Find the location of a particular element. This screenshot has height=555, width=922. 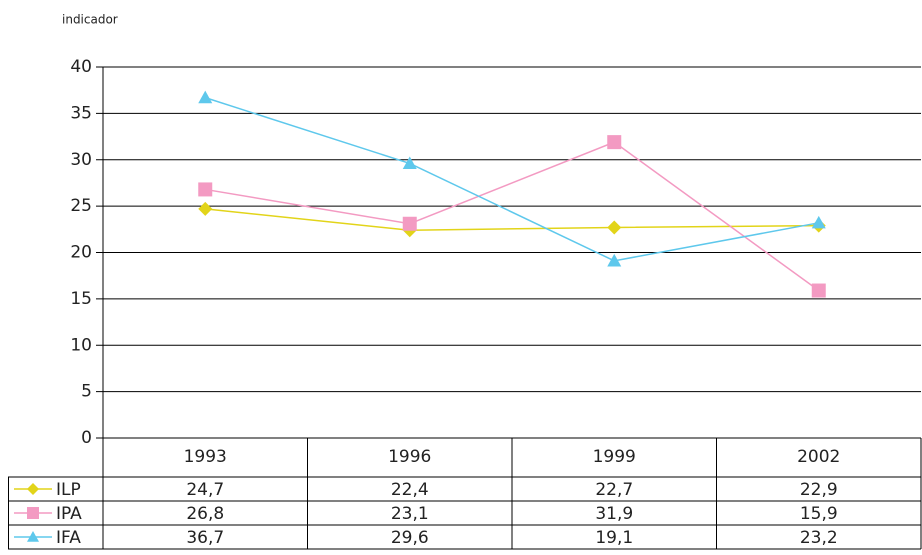

table-value: 26,8 is located at coordinates (205, 514).